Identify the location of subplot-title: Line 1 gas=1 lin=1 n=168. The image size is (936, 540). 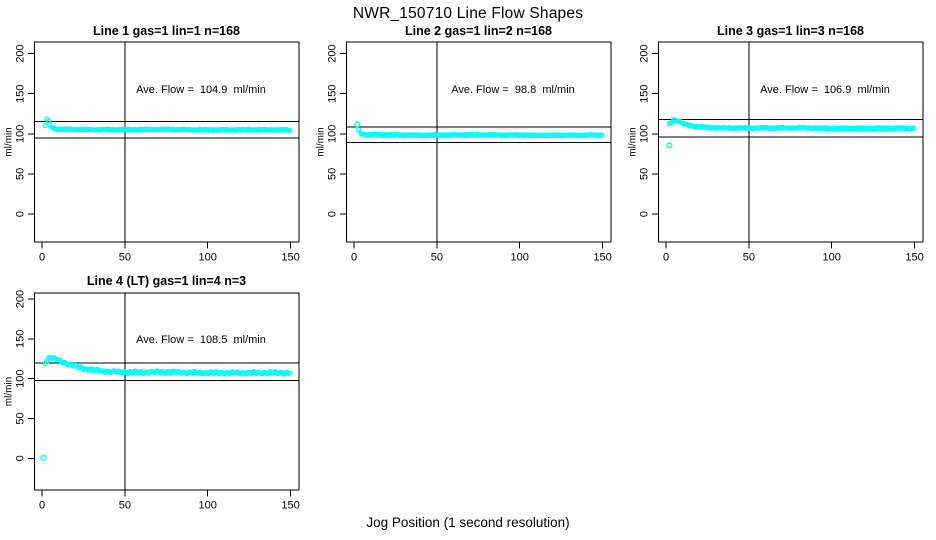
(166, 31).